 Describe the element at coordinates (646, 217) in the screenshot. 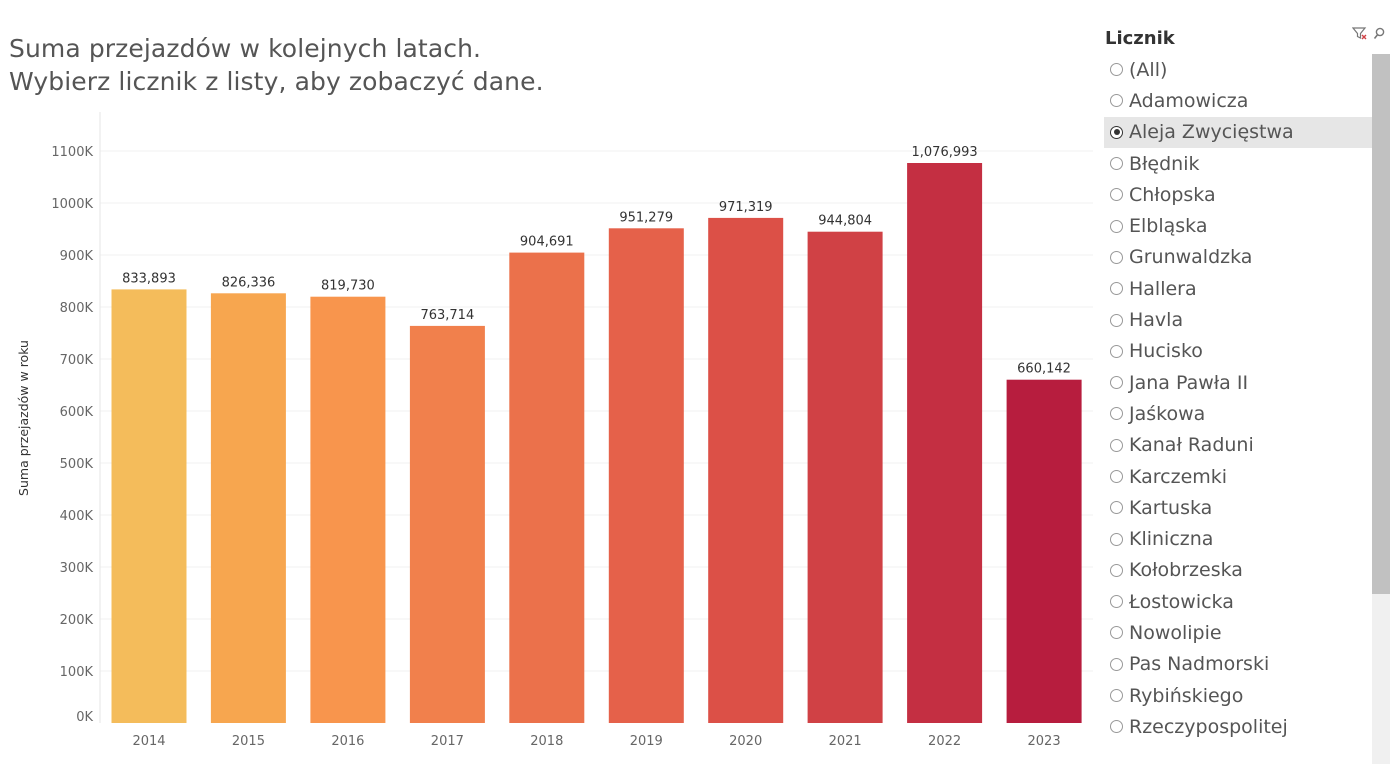

I see `data-label-2019: 951,279` at that location.